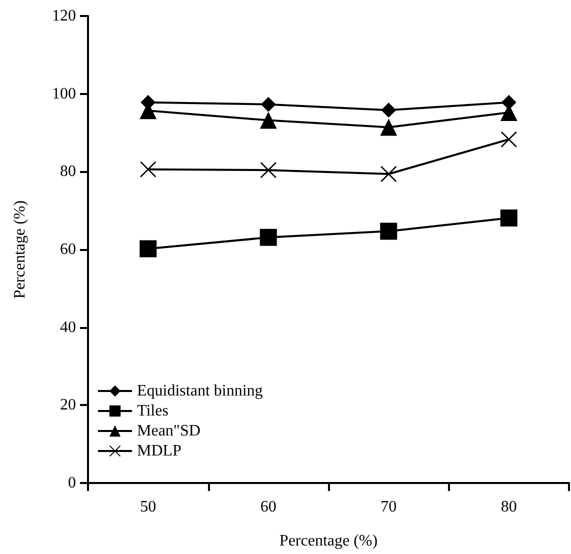 The height and width of the screenshot is (554, 571). I want to click on y-tick-label: 20, so click(68, 405).